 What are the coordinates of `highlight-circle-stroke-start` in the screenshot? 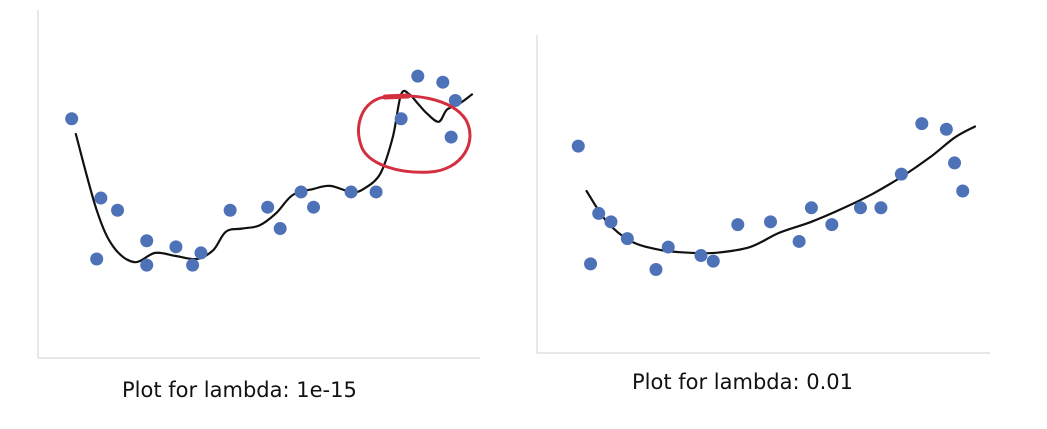 It's located at (396, 96).